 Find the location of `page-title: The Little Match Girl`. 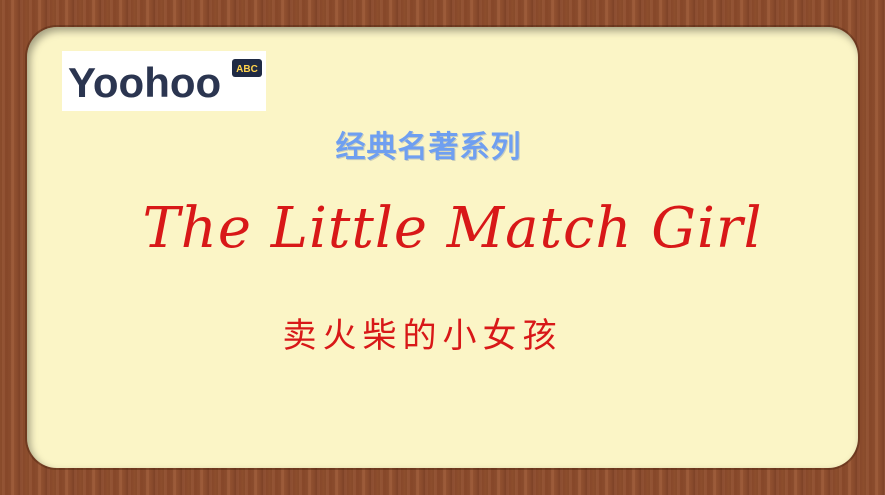

page-title: The Little Match Girl is located at coordinates (452, 228).